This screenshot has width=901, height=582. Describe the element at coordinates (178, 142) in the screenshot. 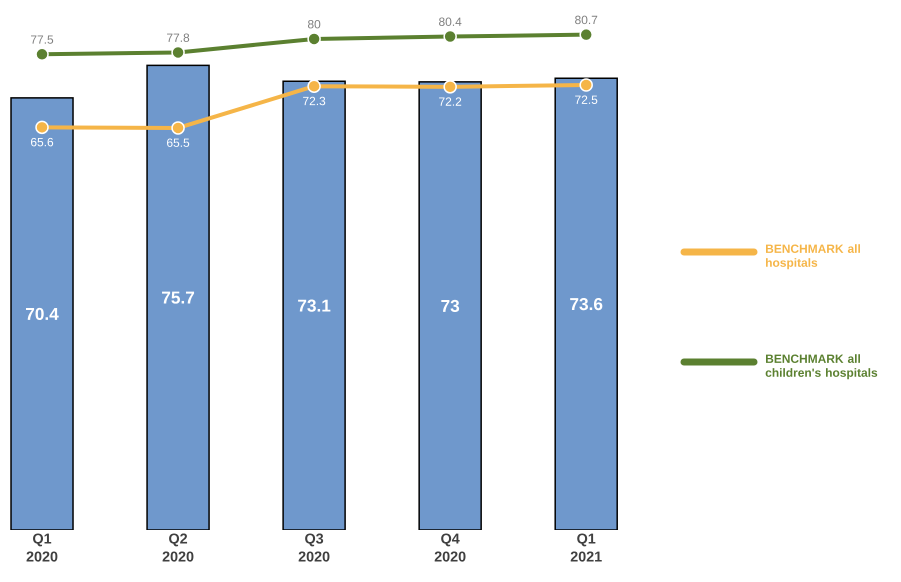

I see `data-label: 65.5` at that location.